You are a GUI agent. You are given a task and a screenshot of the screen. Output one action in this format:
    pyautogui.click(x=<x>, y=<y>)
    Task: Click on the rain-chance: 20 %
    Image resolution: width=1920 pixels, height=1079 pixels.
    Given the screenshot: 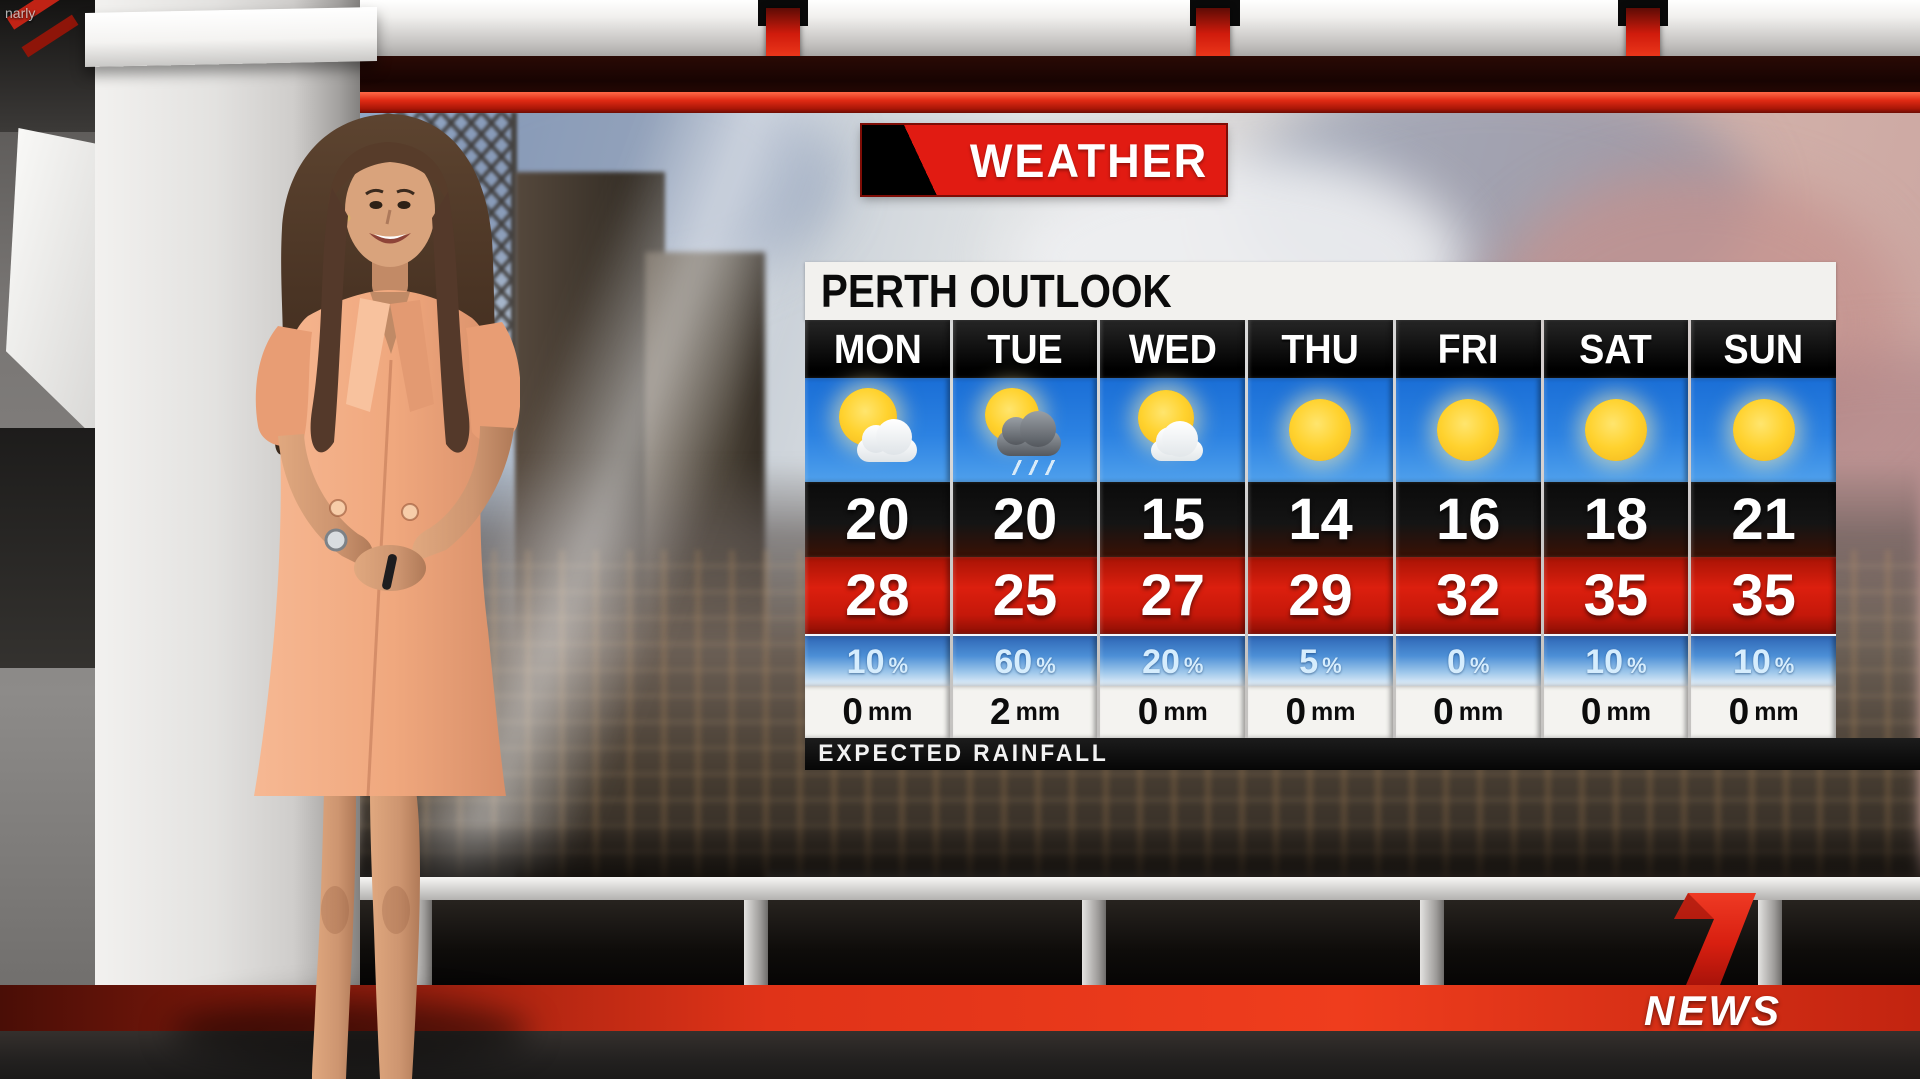 What is the action you would take?
    pyautogui.click(x=1173, y=660)
    